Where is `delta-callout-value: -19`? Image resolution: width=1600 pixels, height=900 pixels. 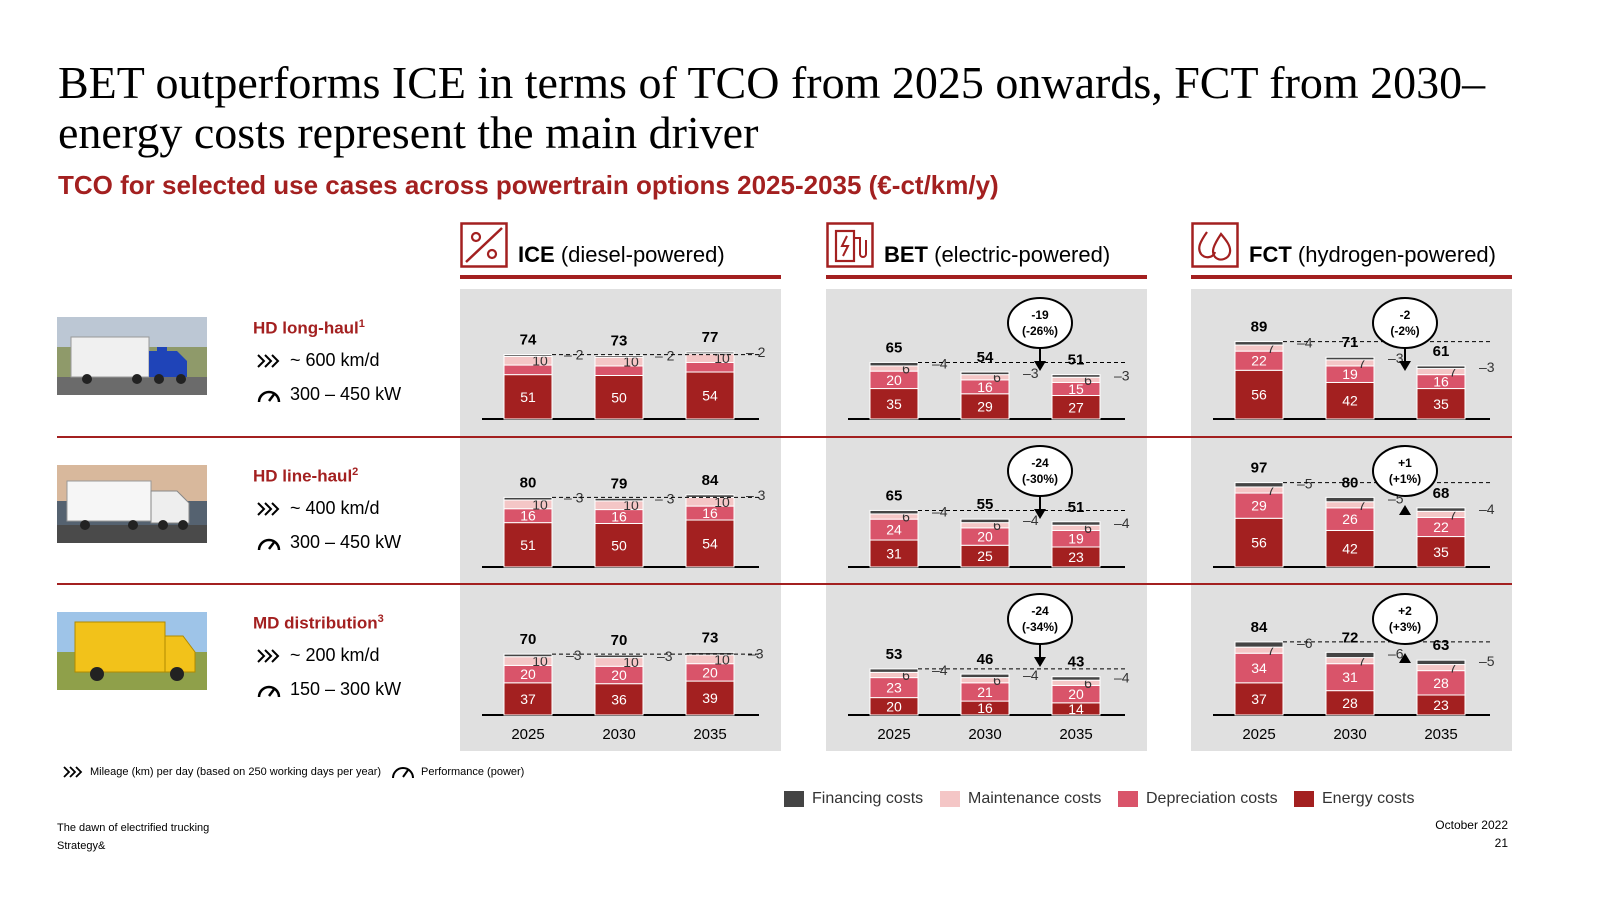 delta-callout-value: -19 is located at coordinates (1040, 315).